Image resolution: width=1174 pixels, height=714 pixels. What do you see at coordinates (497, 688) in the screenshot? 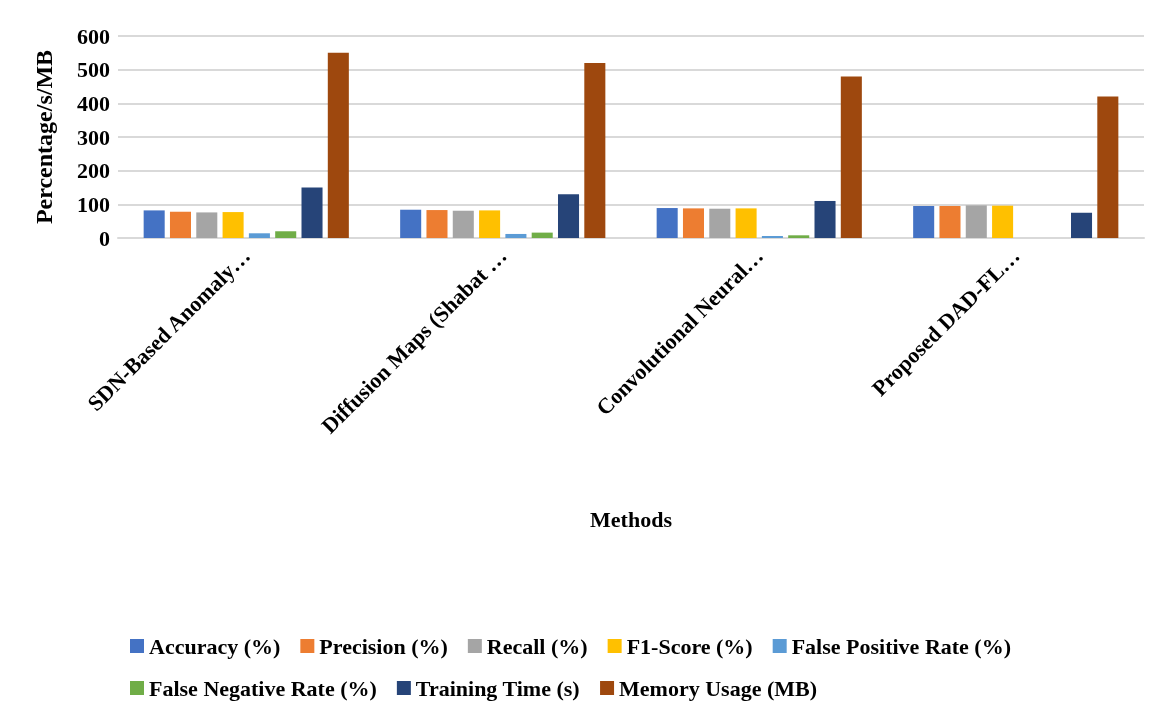
I see `legend-label: Training Time (s)` at bounding box center [497, 688].